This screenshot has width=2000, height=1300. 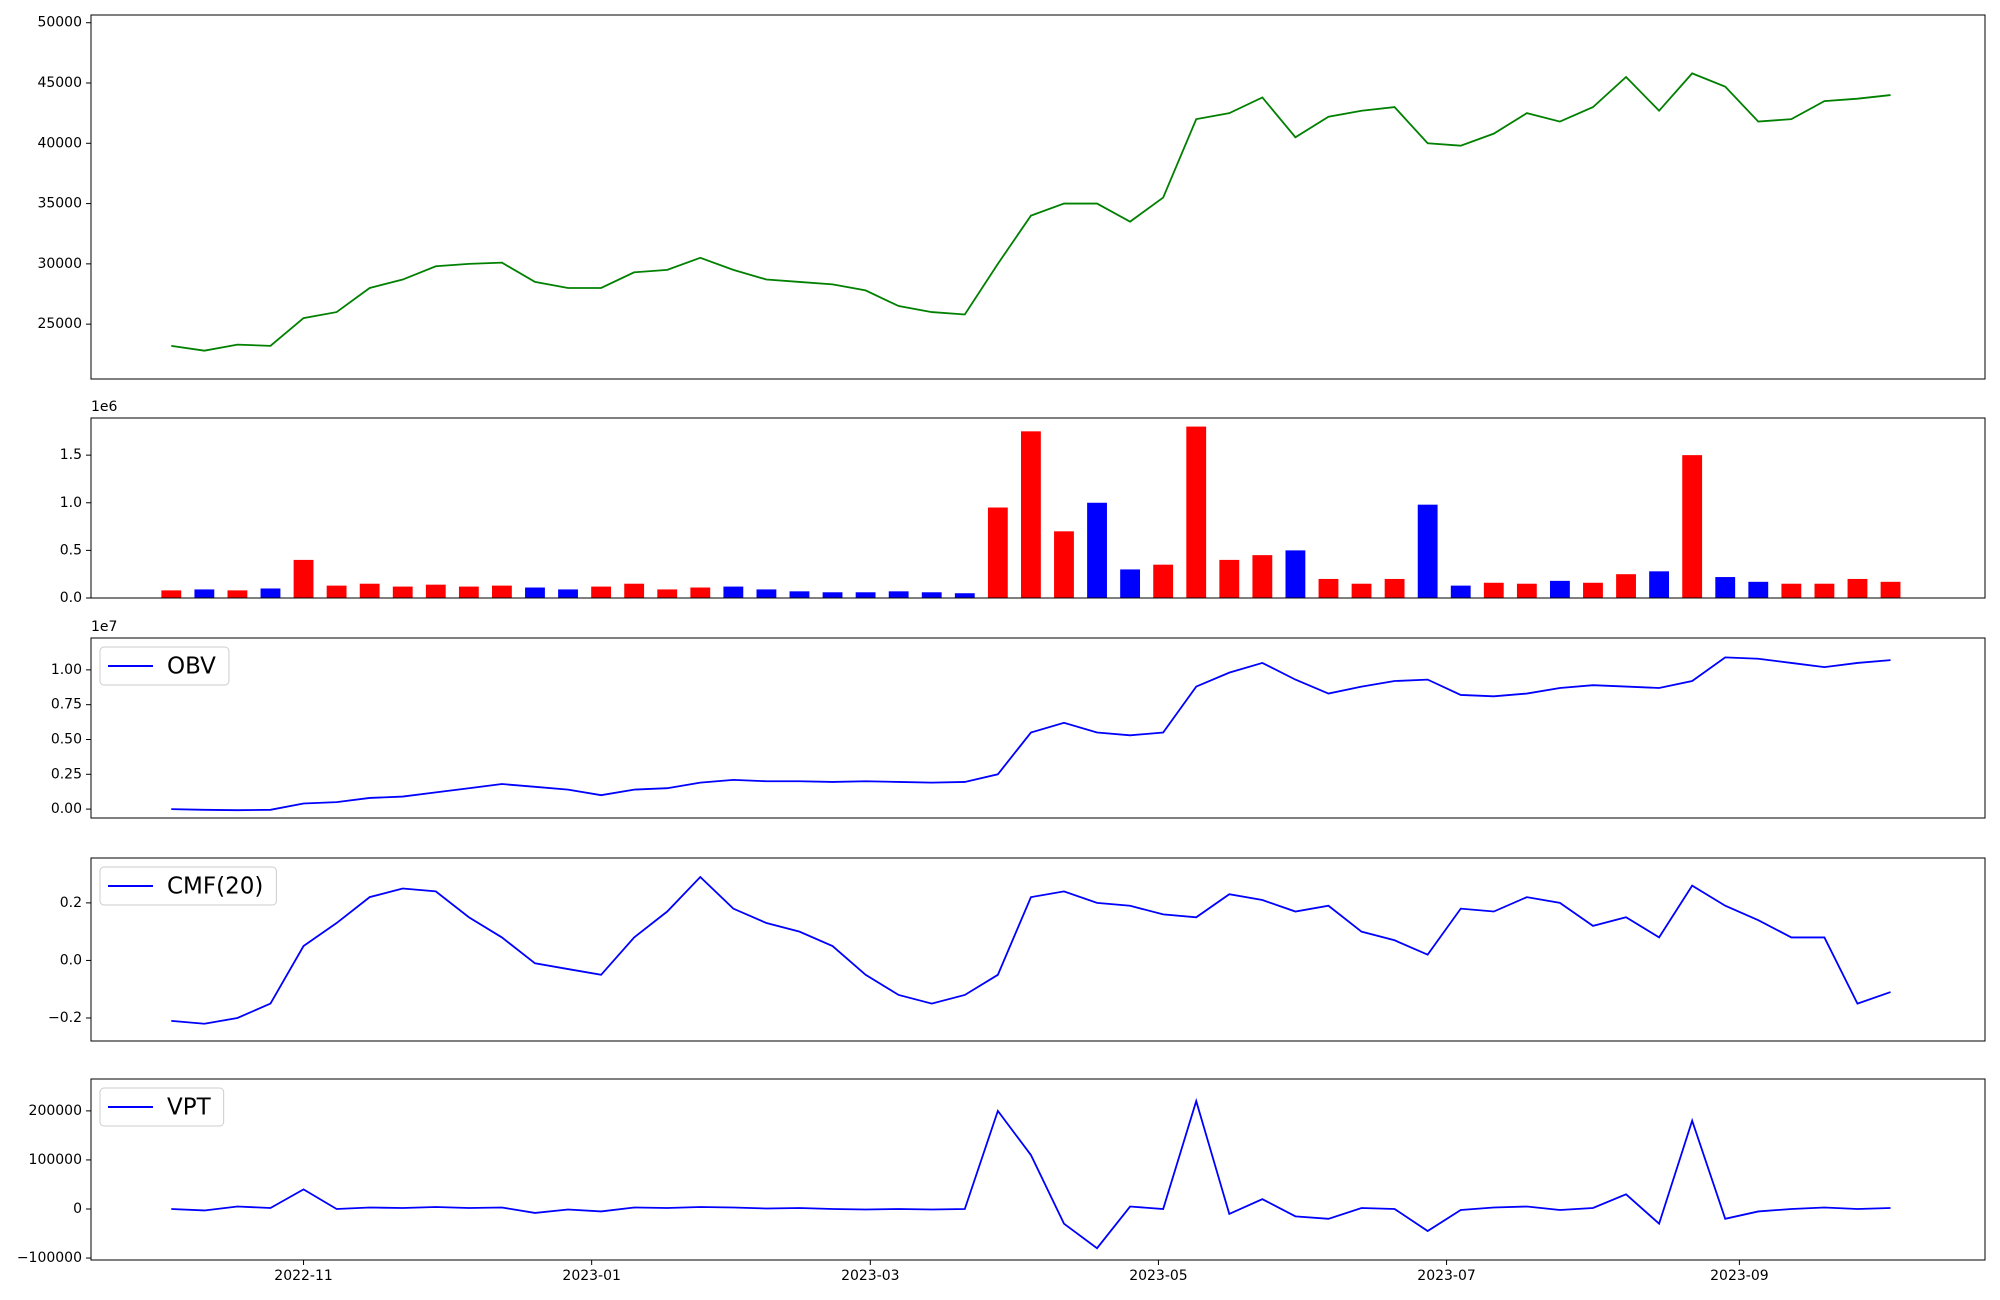 I want to click on legend: VPT, so click(x=162, y=1107).